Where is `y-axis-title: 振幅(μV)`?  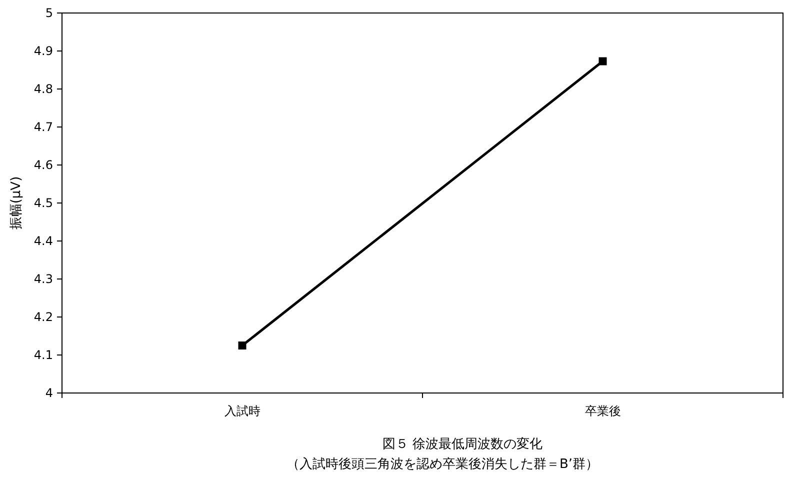
y-axis-title: 振幅(μV) is located at coordinates (16, 203).